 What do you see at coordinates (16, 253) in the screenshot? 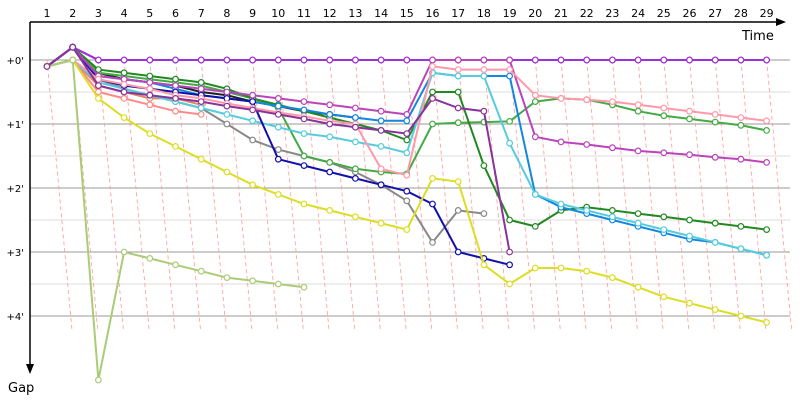
I see `y-tick-label: +3'` at bounding box center [16, 253].